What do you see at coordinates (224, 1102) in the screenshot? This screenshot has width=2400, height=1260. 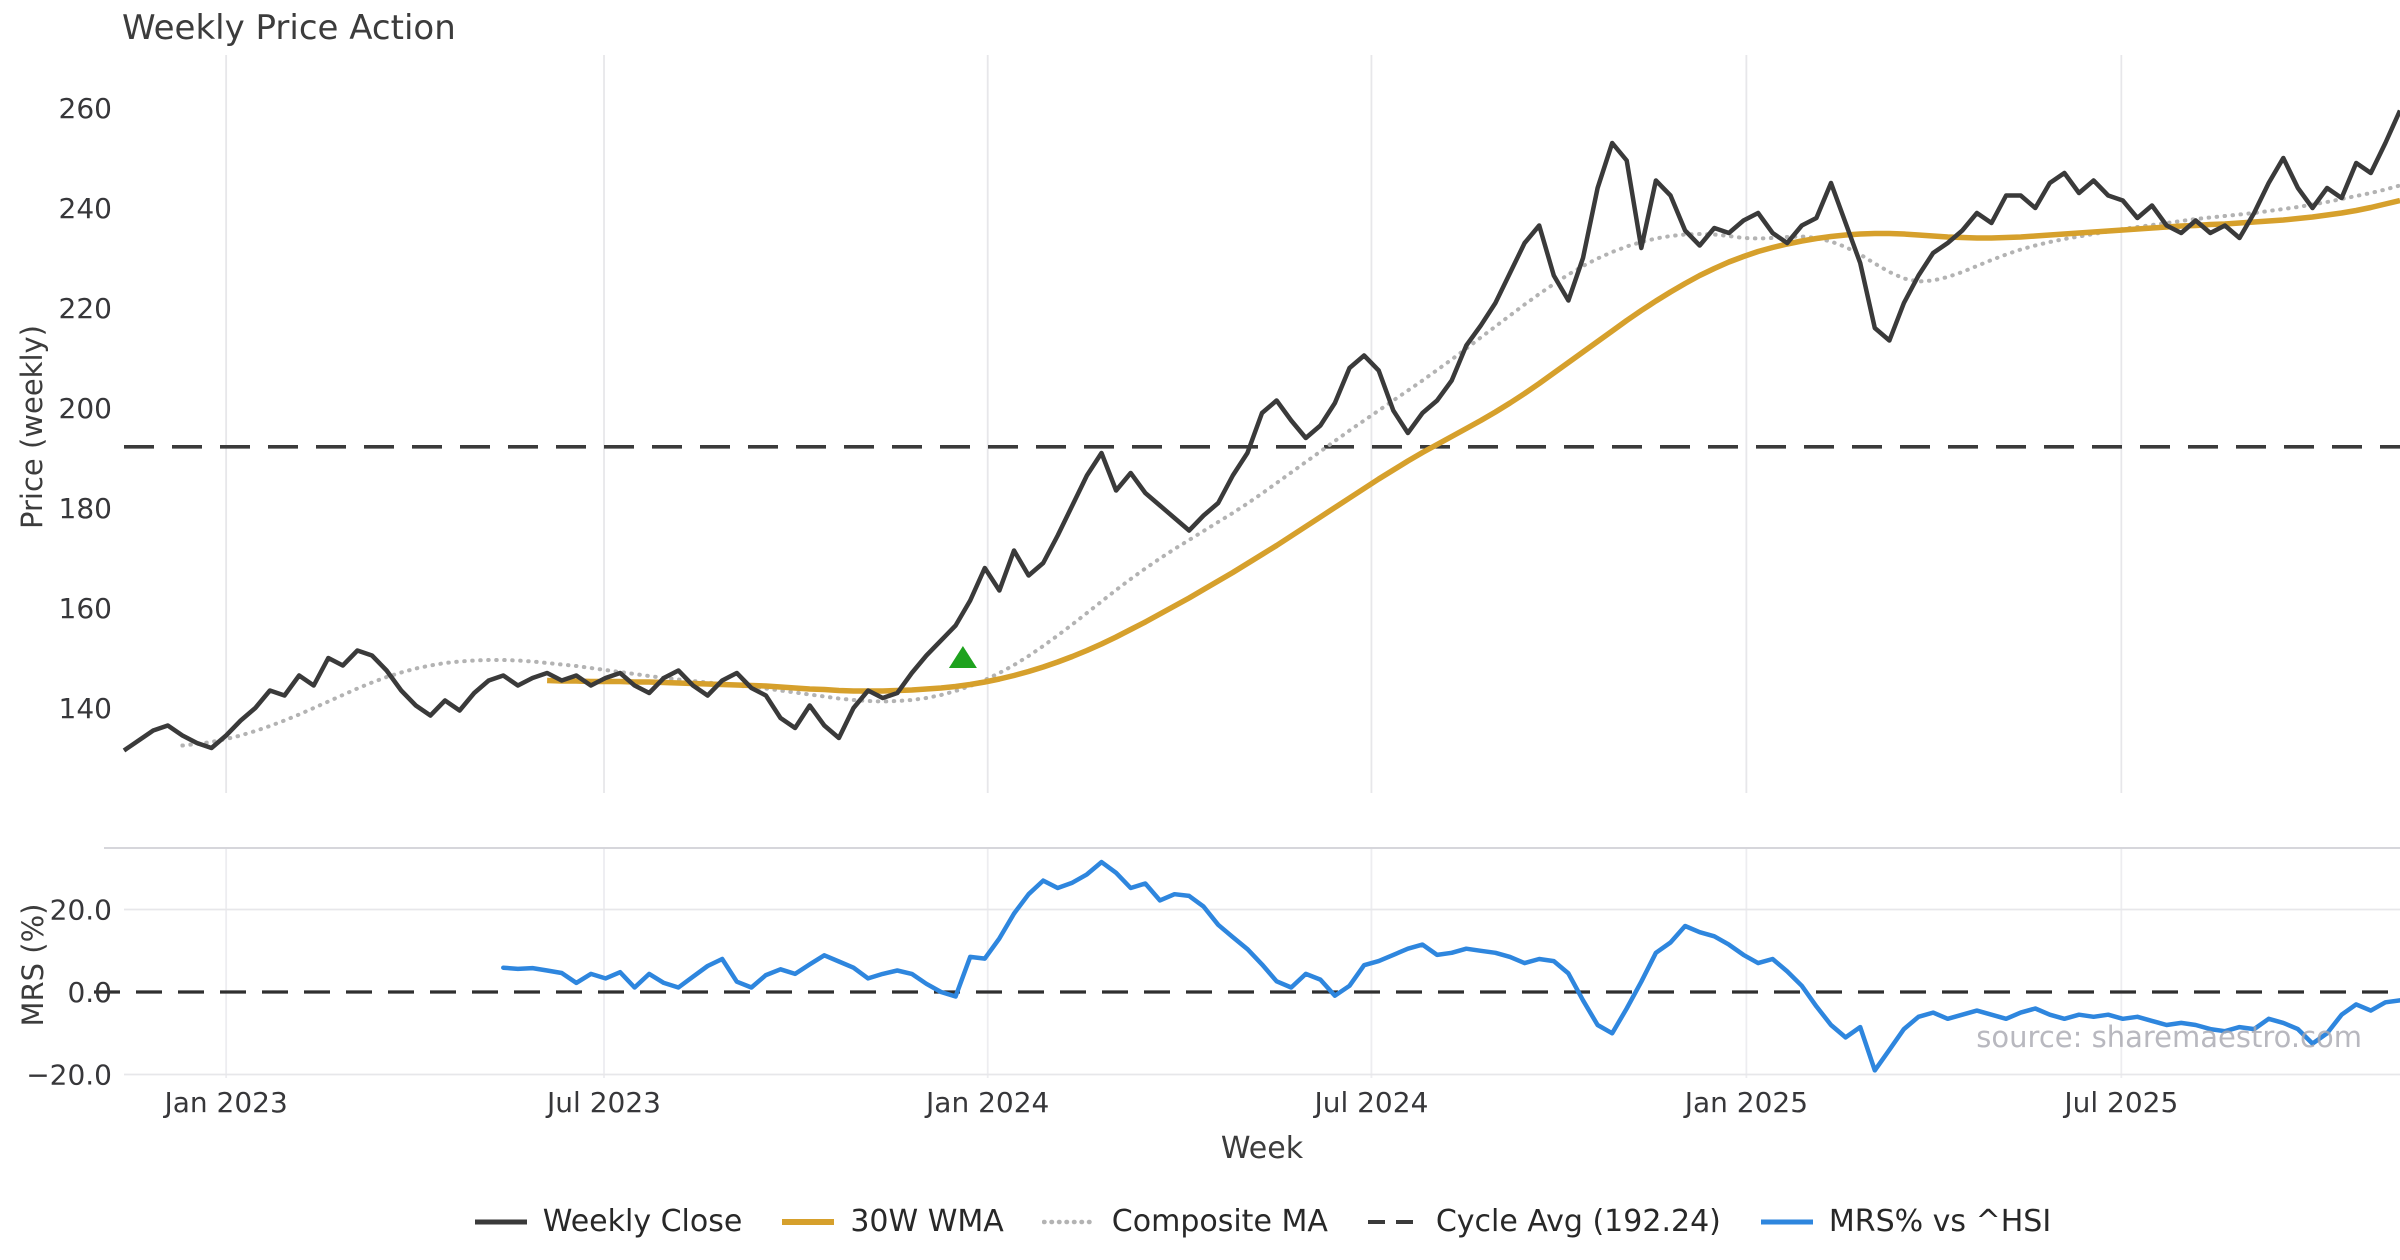 I see `svg-text: Jan 2023` at bounding box center [224, 1102].